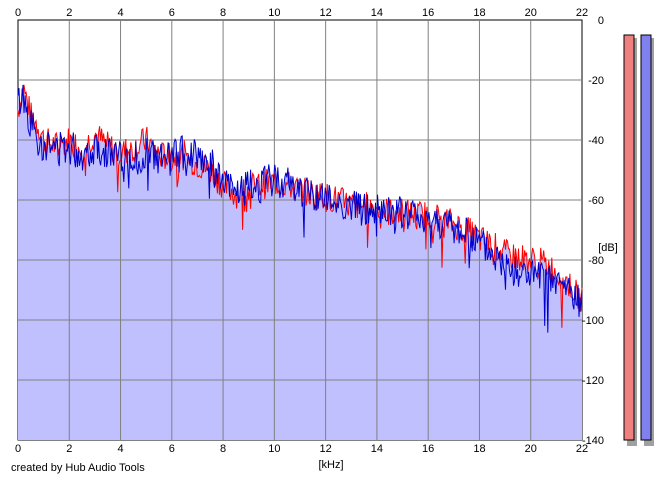 This screenshot has height=481, width=664. Describe the element at coordinates (593, 381) in the screenshot. I see `y-tick-label: -120` at that location.